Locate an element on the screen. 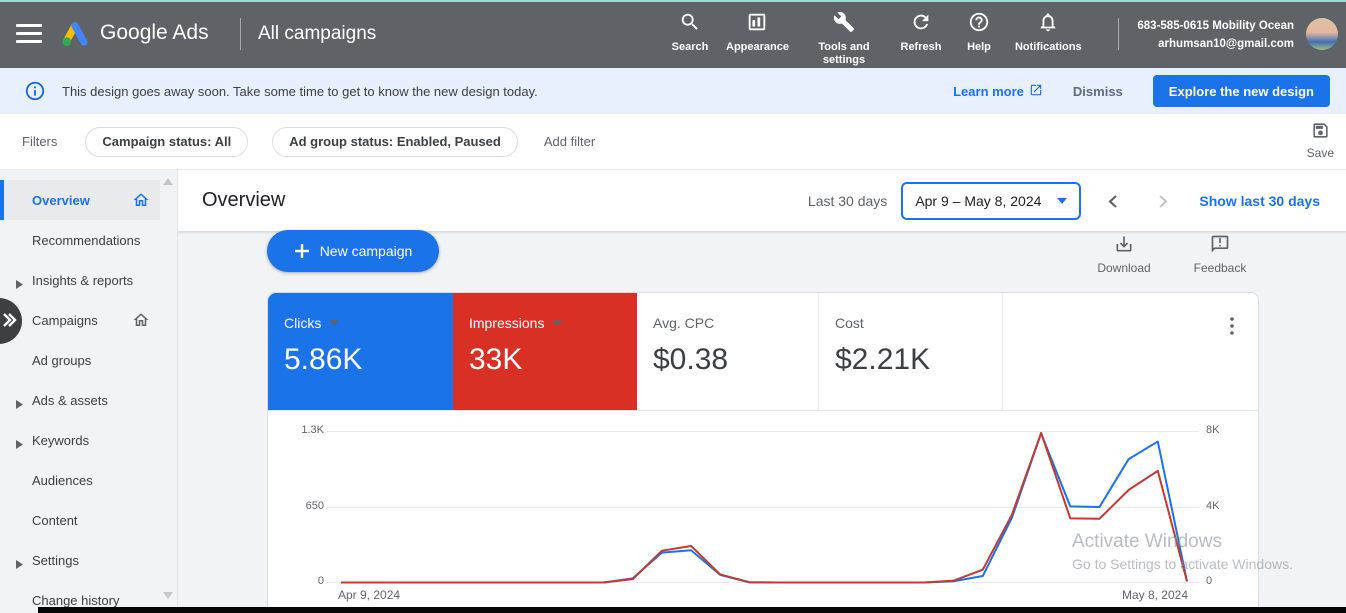 The image size is (1346, 613). y-axis-tick: 4K is located at coordinates (1213, 506).